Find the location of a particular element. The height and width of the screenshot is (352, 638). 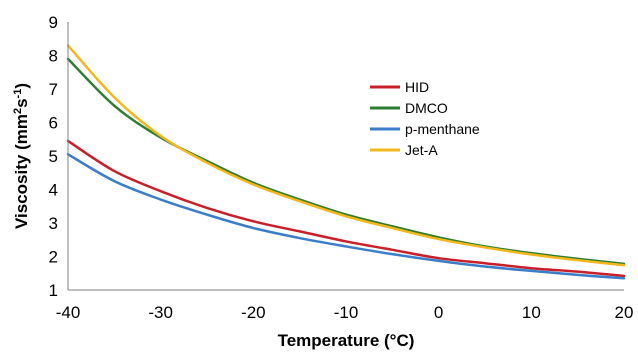

x-tick-label: -10 is located at coordinates (346, 312).